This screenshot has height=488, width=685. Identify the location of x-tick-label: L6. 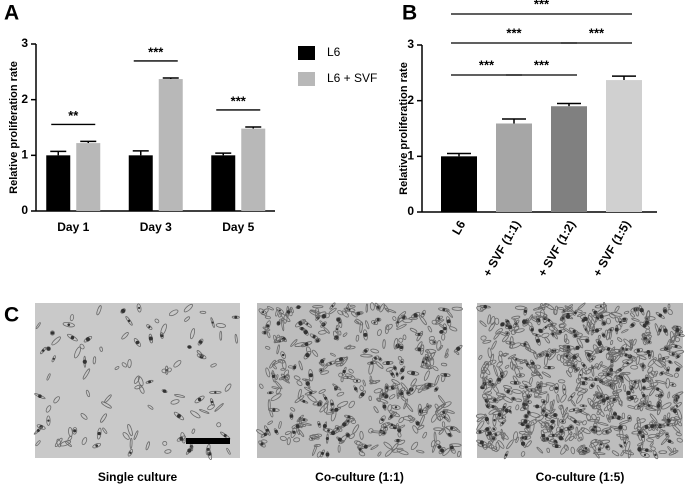
(458, 227).